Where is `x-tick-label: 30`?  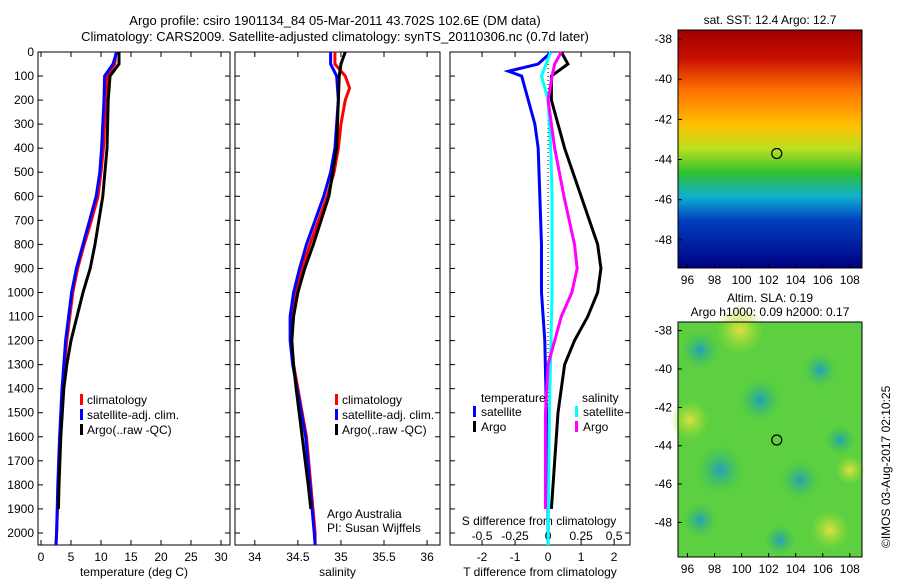
x-tick-label: 30 is located at coordinates (221, 557).